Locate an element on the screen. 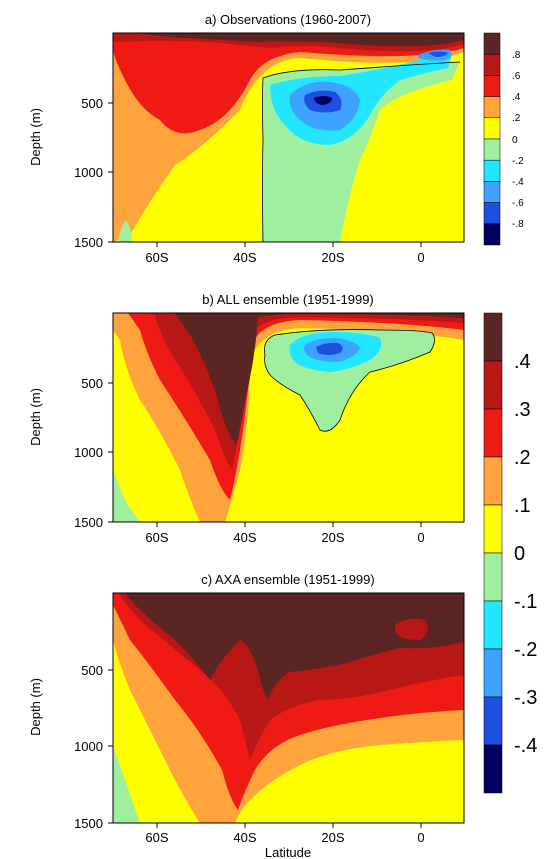 This screenshot has height=859, width=554. colorbar-bc: .4 .3 .2 .1 0 -.1 -.2 -.3 -.4 is located at coordinates (510, 553).